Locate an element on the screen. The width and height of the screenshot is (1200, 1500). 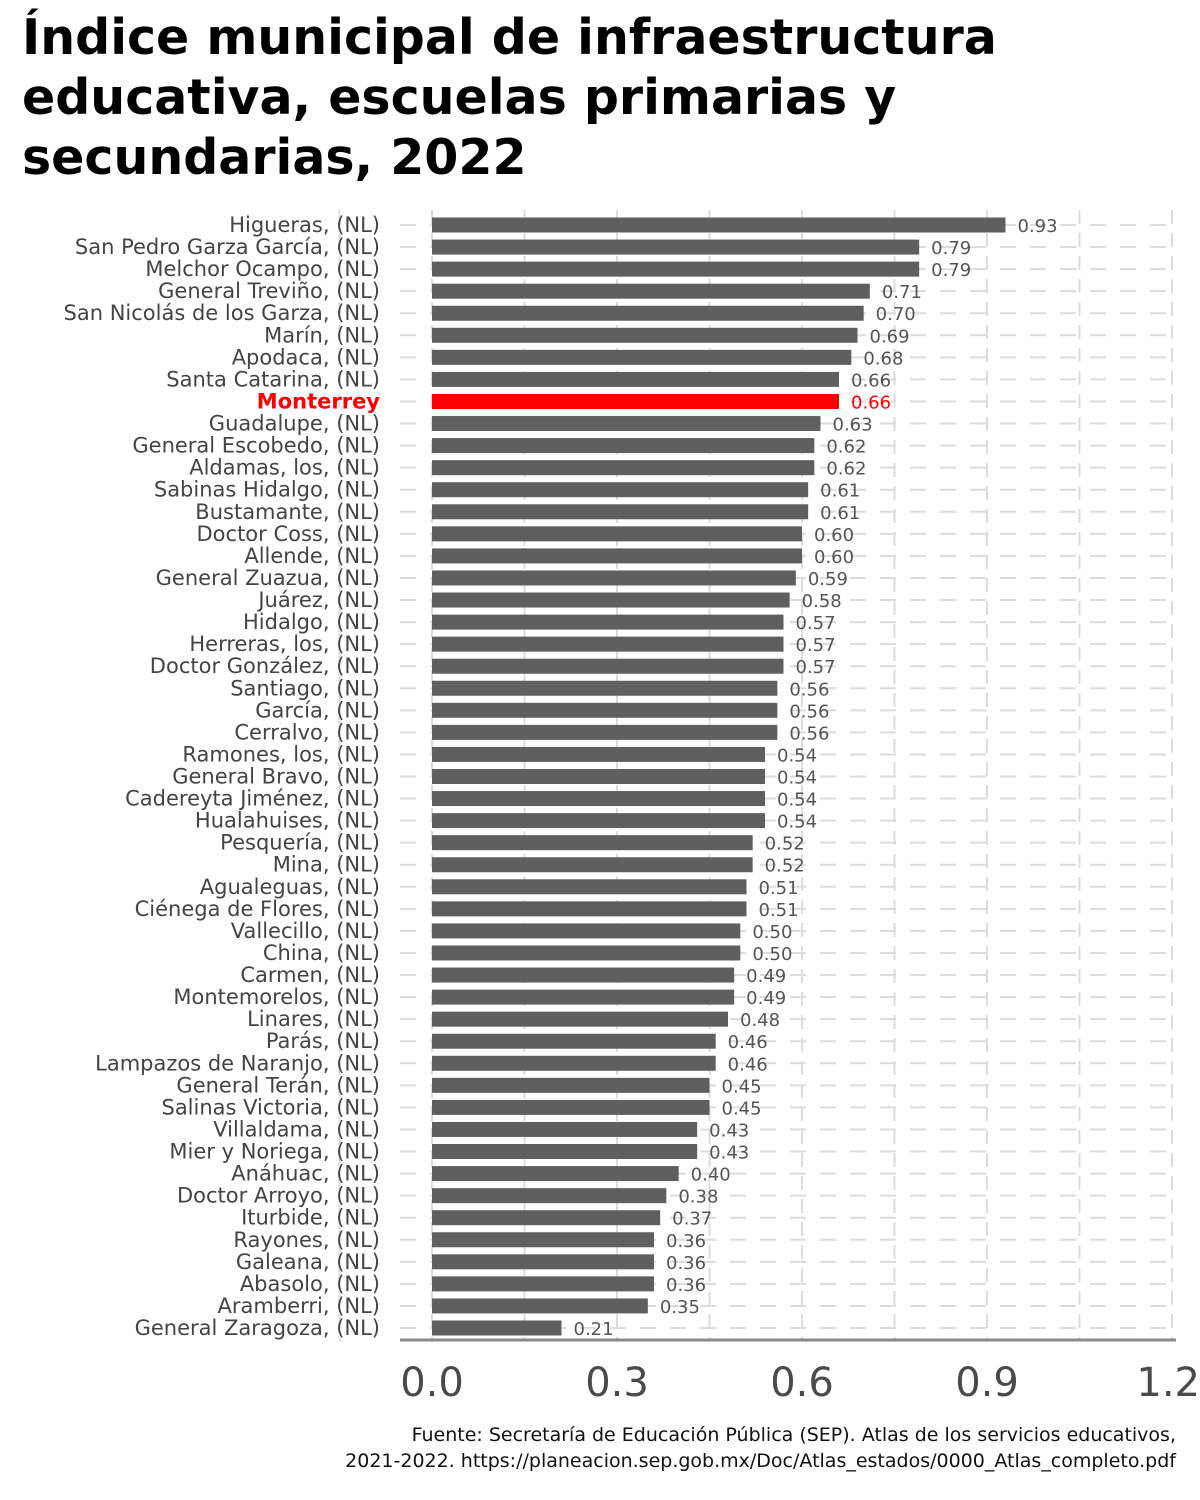
value-label: 0.21 is located at coordinates (594, 1329).